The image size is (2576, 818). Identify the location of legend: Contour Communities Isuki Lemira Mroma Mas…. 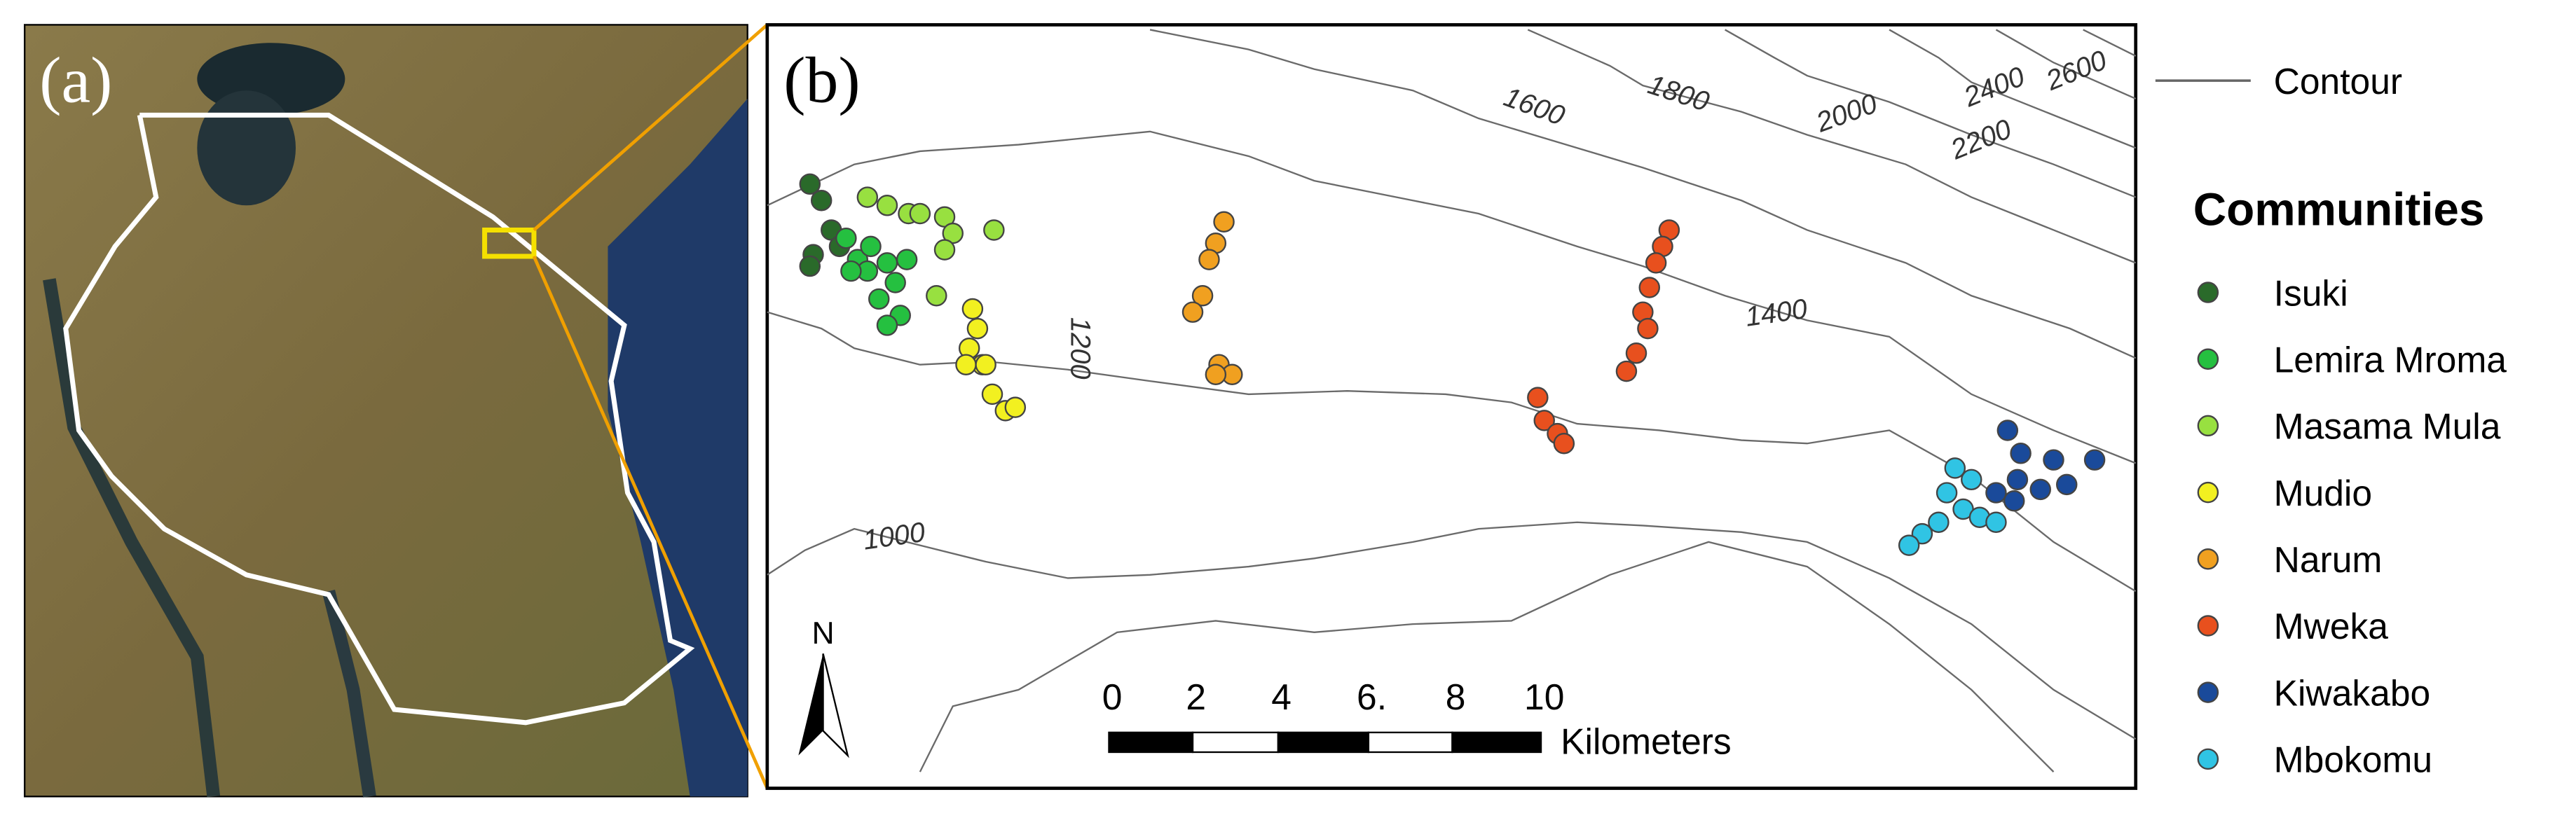
(2331, 420).